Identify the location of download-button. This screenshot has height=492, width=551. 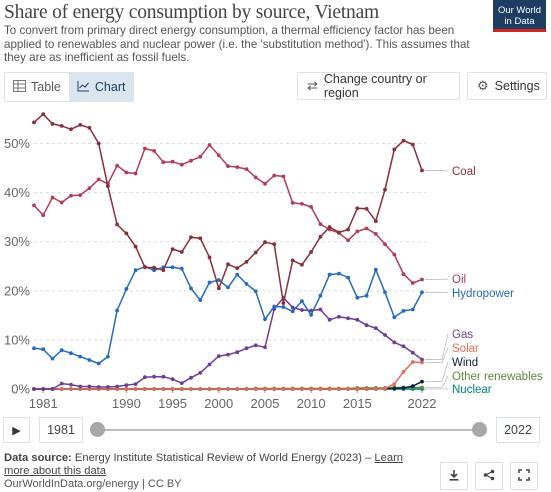
(454, 476).